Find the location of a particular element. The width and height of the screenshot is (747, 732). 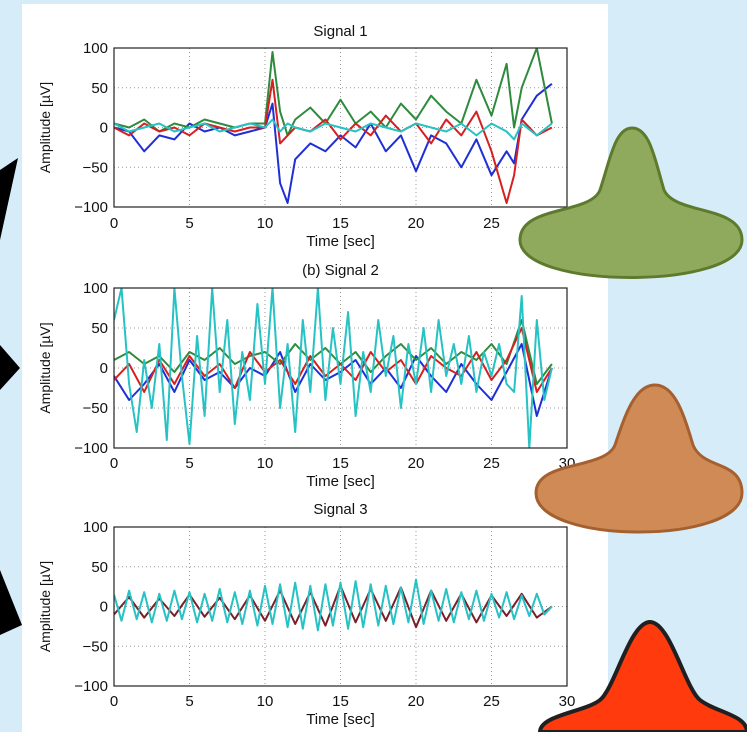

chart-title: (b) Signal 2 is located at coordinates (340, 270).